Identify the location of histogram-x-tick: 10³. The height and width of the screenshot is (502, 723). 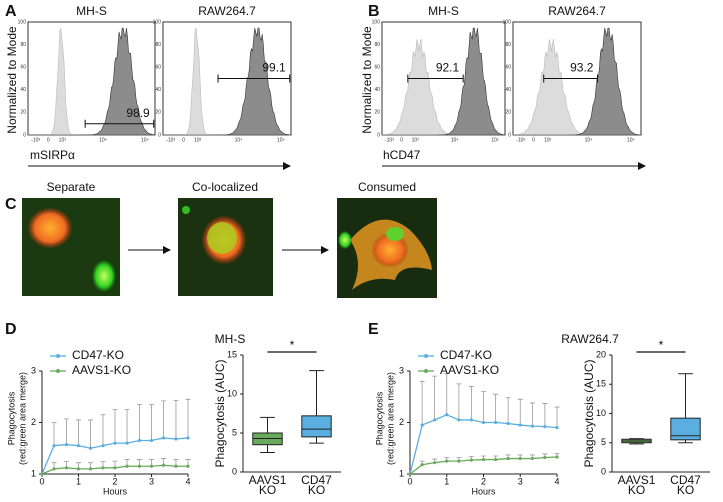
(416, 140).